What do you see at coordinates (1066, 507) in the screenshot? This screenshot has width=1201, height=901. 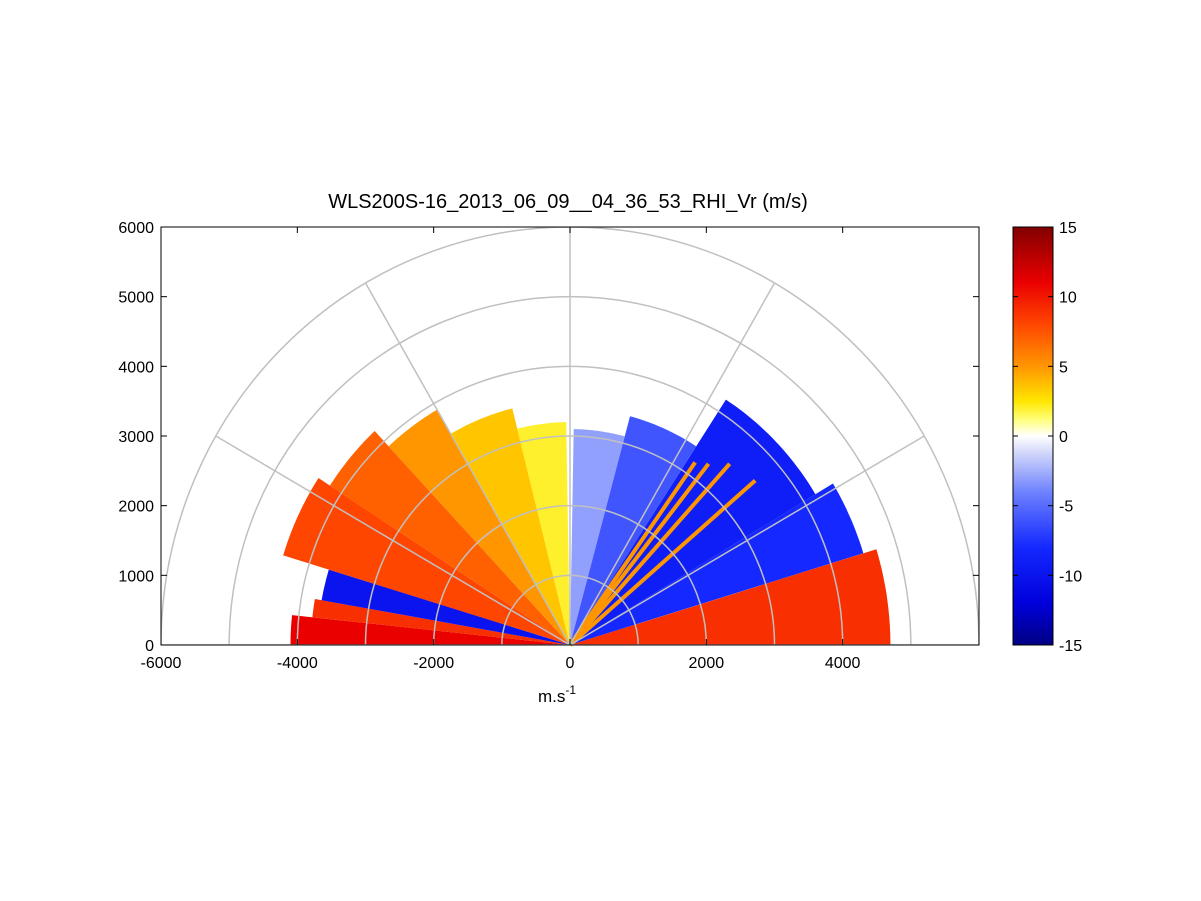 I see `colorbar-tick-label: -5` at bounding box center [1066, 507].